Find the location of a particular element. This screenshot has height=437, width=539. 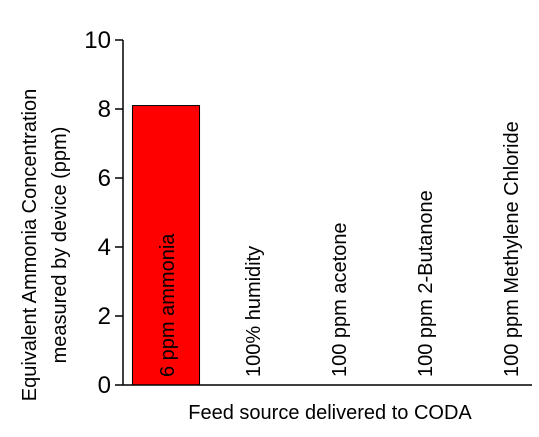

category-label: 6 ppm ammonia is located at coordinates (168, 305).